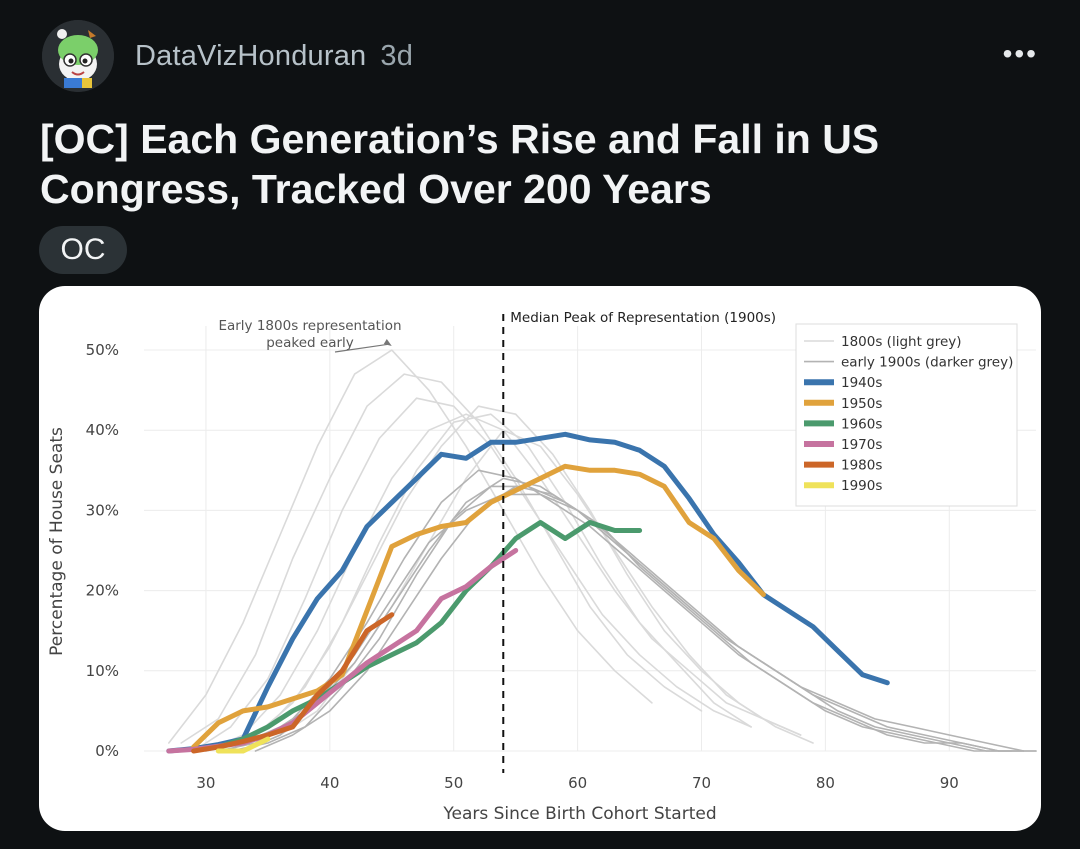 The image size is (1080, 849). I want to click on y-axis-title: Percentage of House Seats, so click(57, 541).